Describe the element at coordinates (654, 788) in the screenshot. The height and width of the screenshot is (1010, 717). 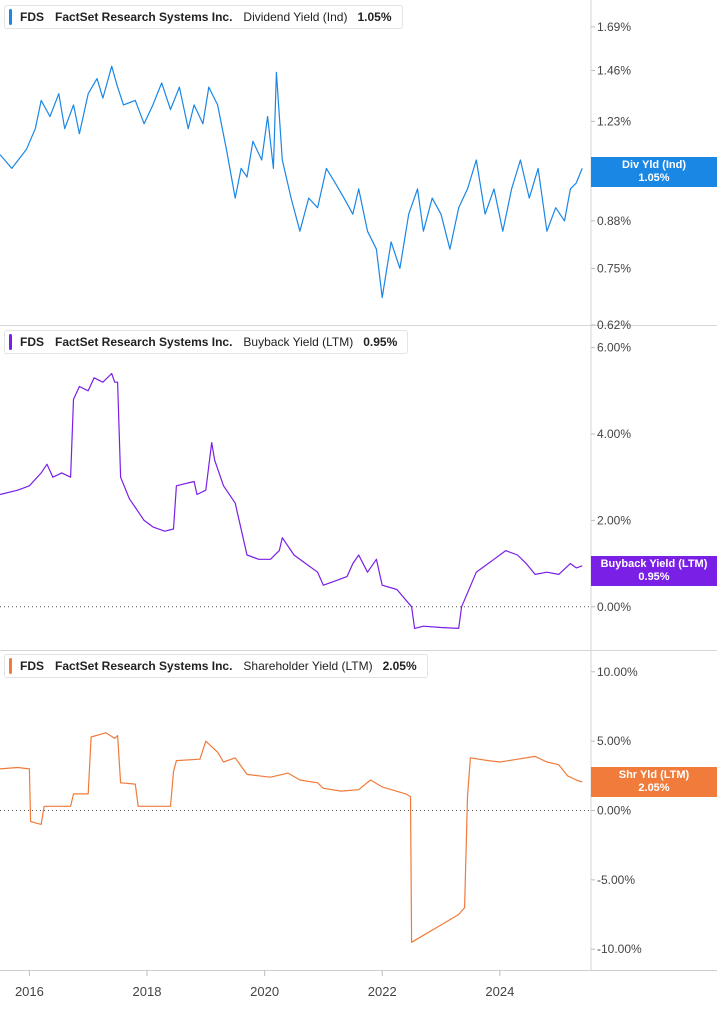
I see `badge-value: 2.05%` at that location.